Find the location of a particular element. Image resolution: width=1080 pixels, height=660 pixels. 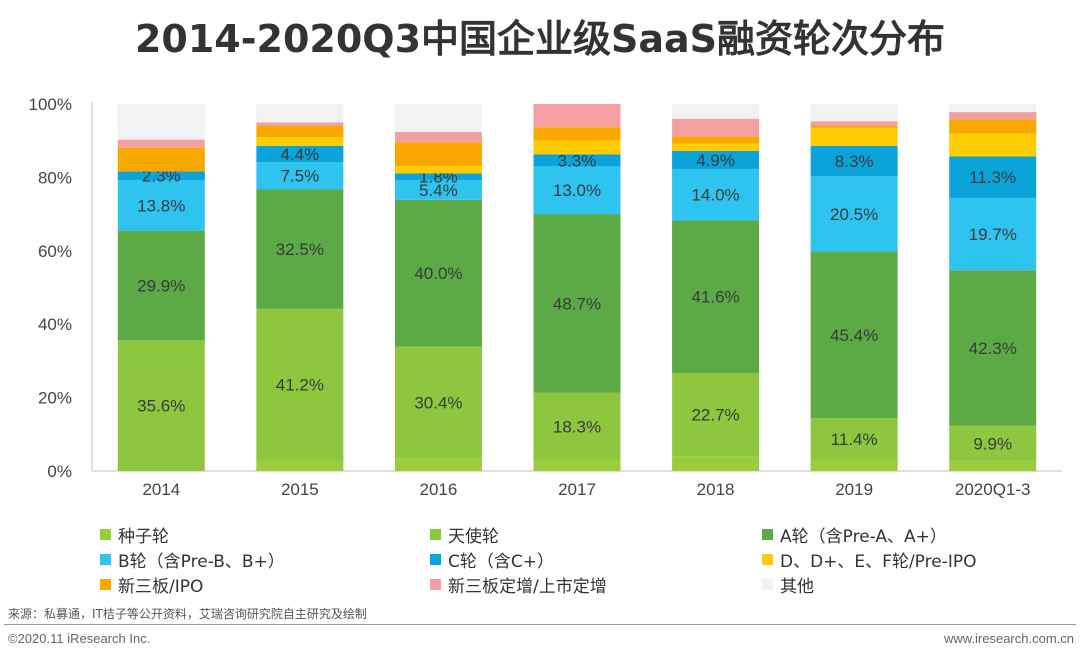

legend-item-angel: 天使轮 is located at coordinates (464, 534).